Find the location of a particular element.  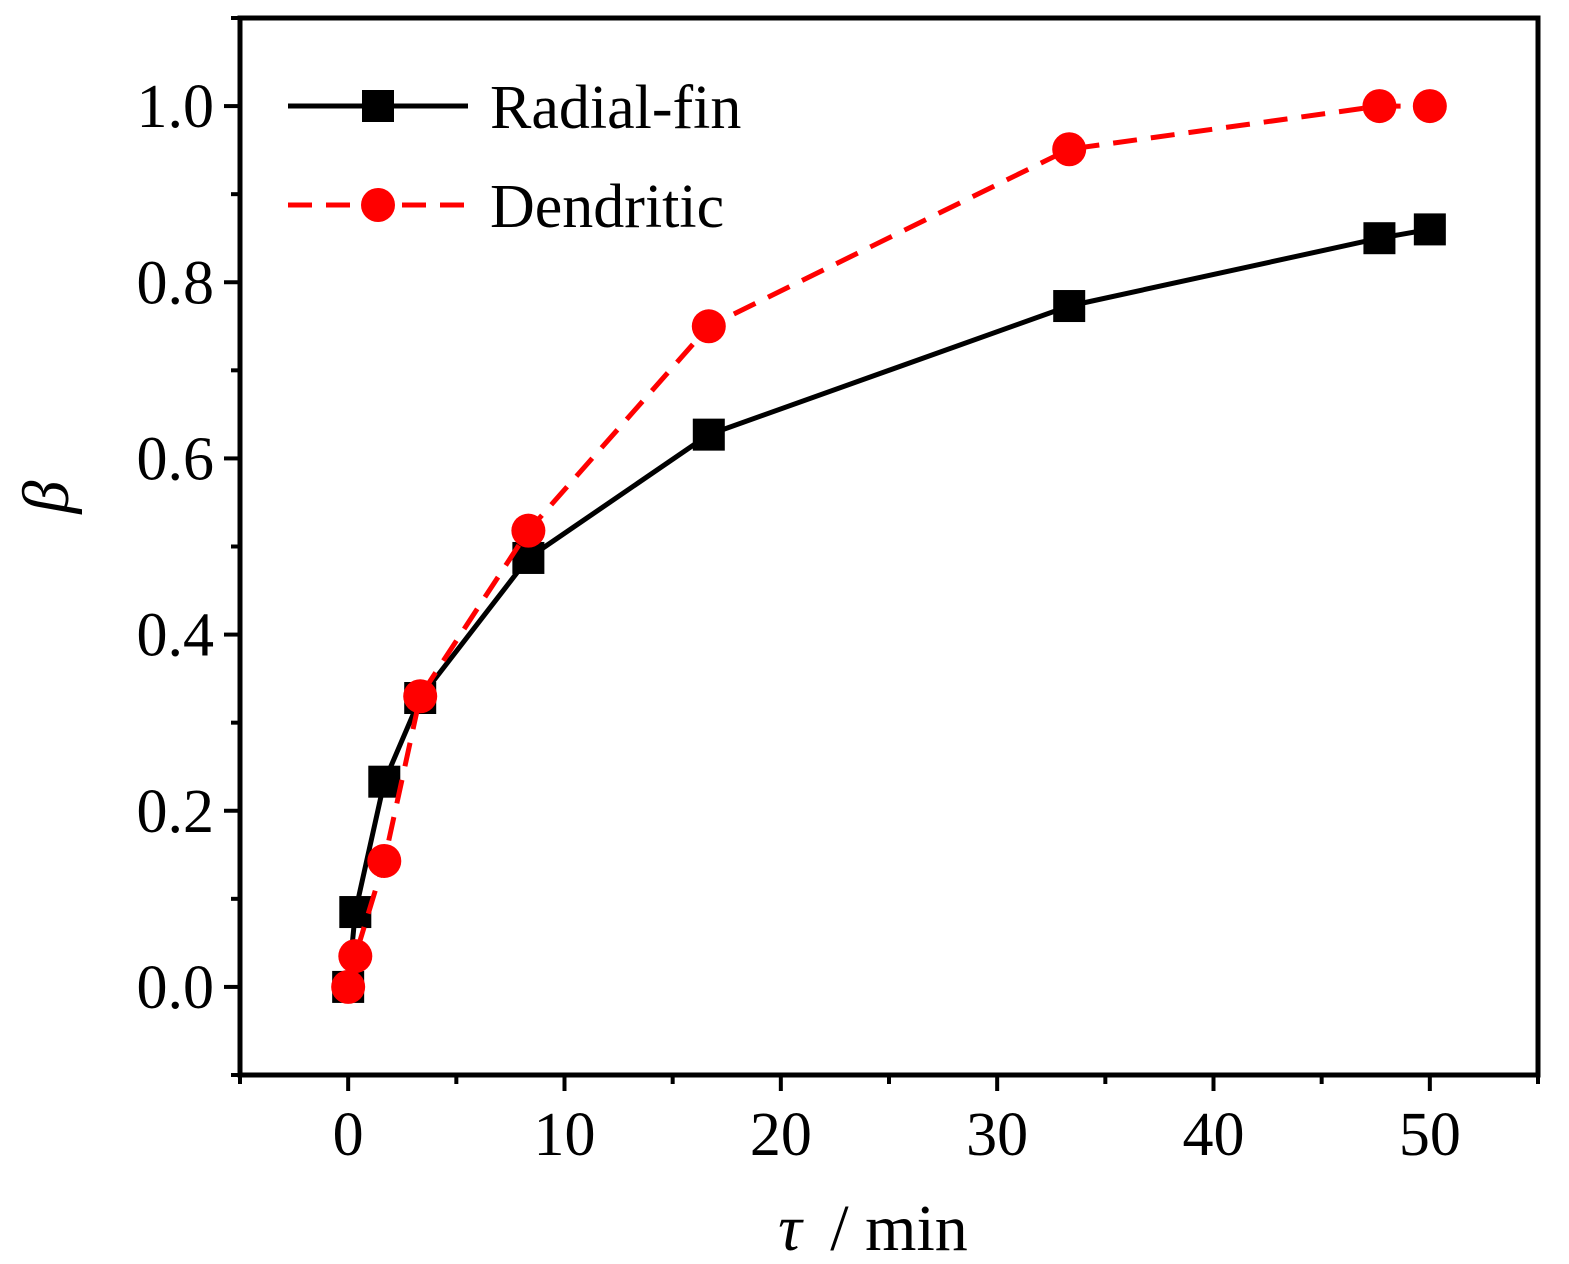

y-axis-title: β is located at coordinates (46, 497).